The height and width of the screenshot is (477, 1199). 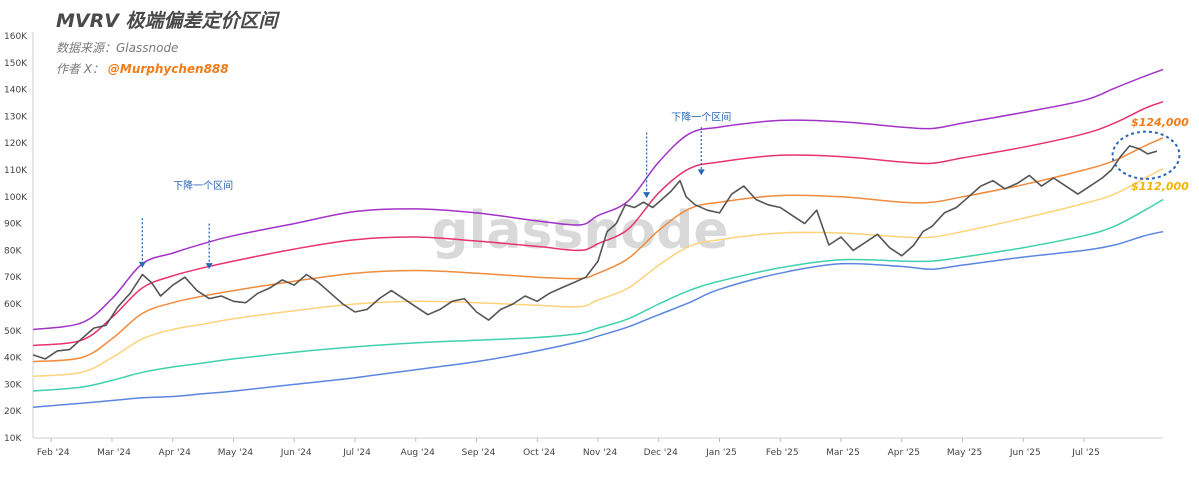 What do you see at coordinates (661, 453) in the screenshot?
I see `x-tick-label: Dec '24` at bounding box center [661, 453].